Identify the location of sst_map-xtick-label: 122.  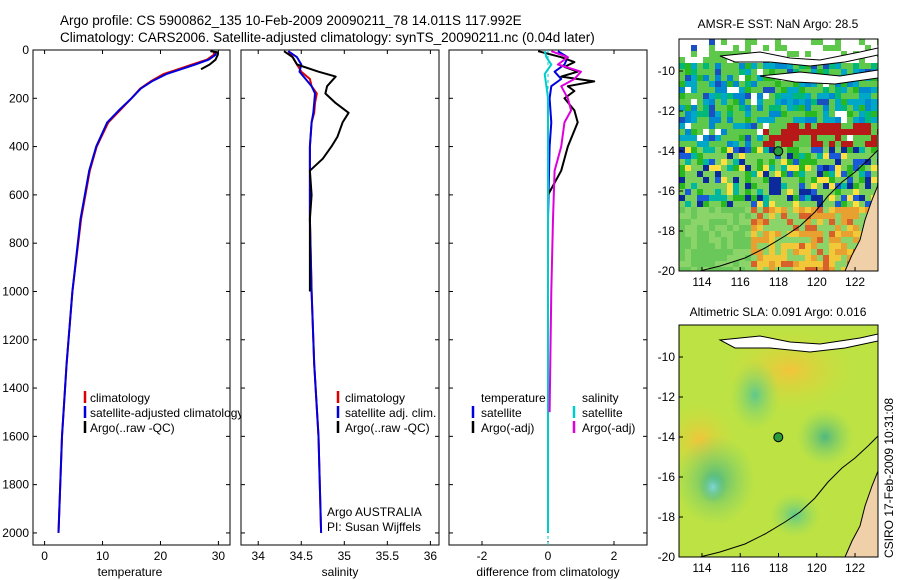
(855, 282).